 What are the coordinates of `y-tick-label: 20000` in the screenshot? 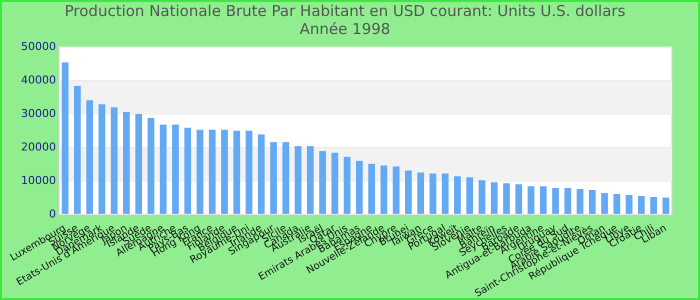 It's located at (38, 147).